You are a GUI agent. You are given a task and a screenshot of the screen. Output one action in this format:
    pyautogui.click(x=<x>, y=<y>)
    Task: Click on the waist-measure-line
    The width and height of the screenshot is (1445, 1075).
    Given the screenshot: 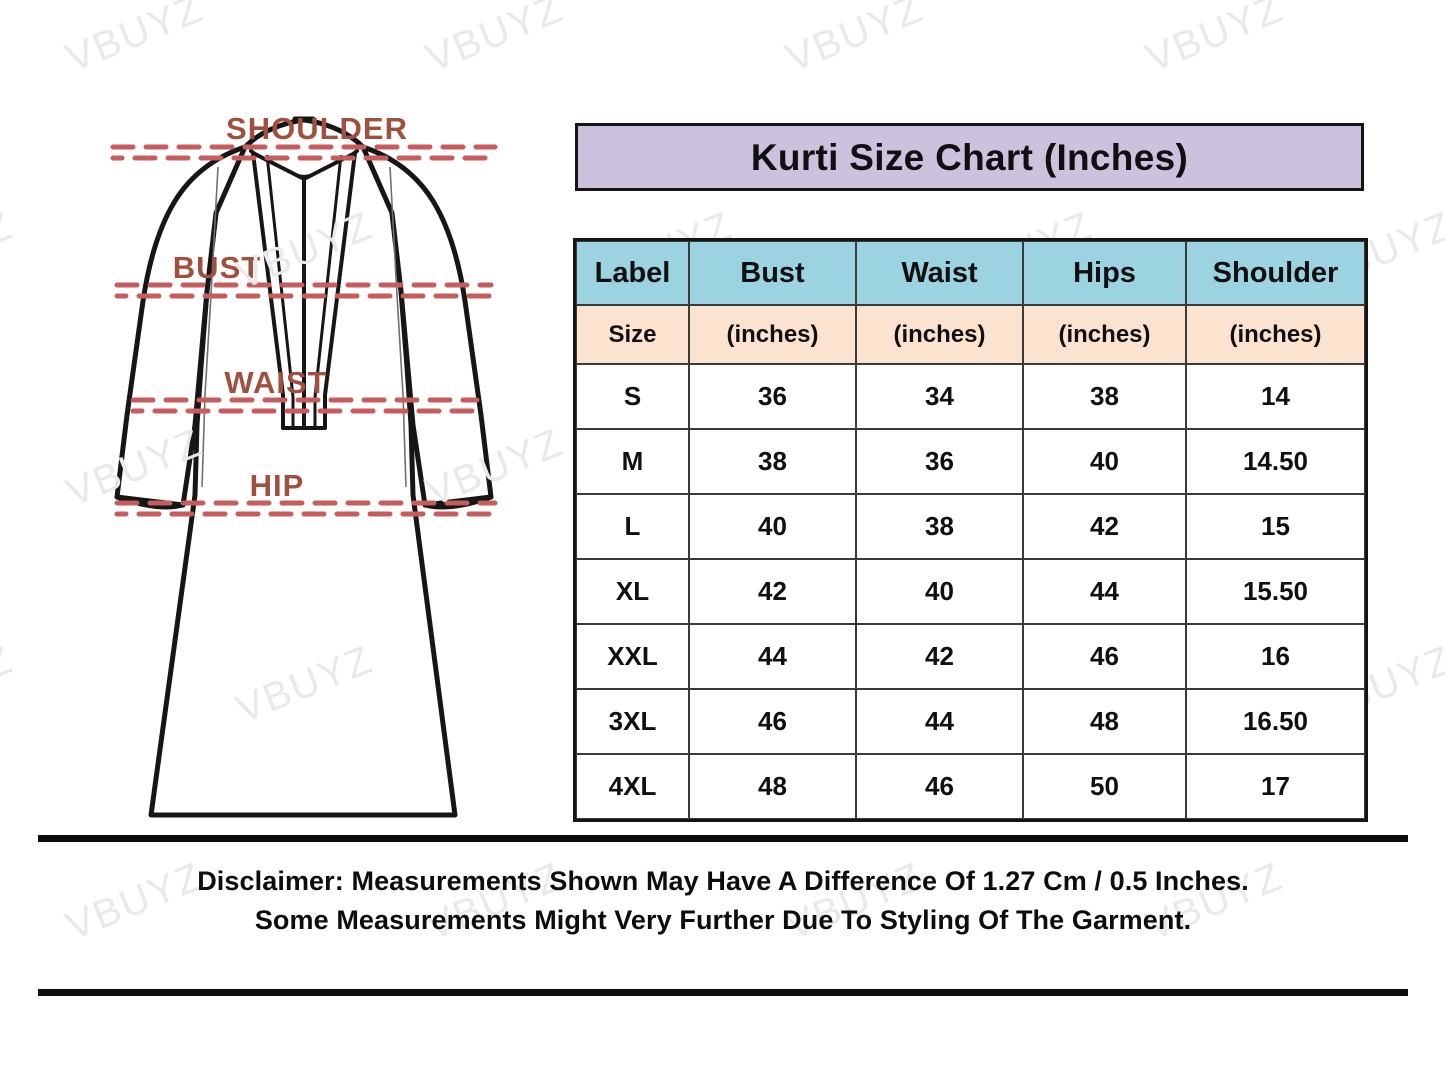 What is the action you would take?
    pyautogui.click(x=305, y=405)
    